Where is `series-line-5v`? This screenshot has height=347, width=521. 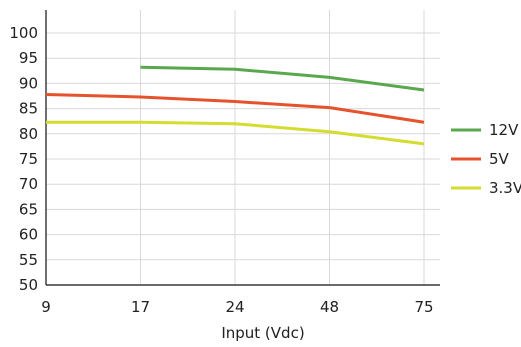
series-line-5v is located at coordinates (235, 108).